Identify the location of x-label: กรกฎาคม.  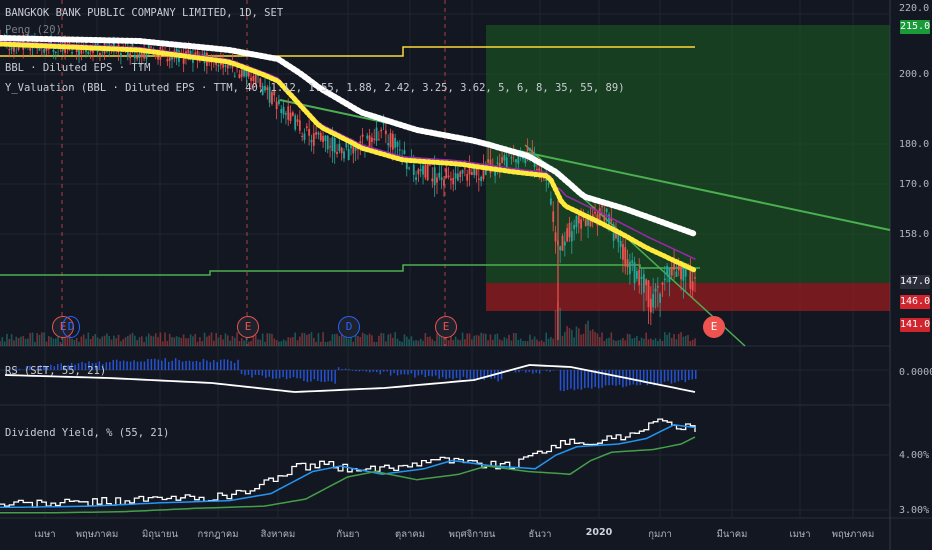
(218, 534).